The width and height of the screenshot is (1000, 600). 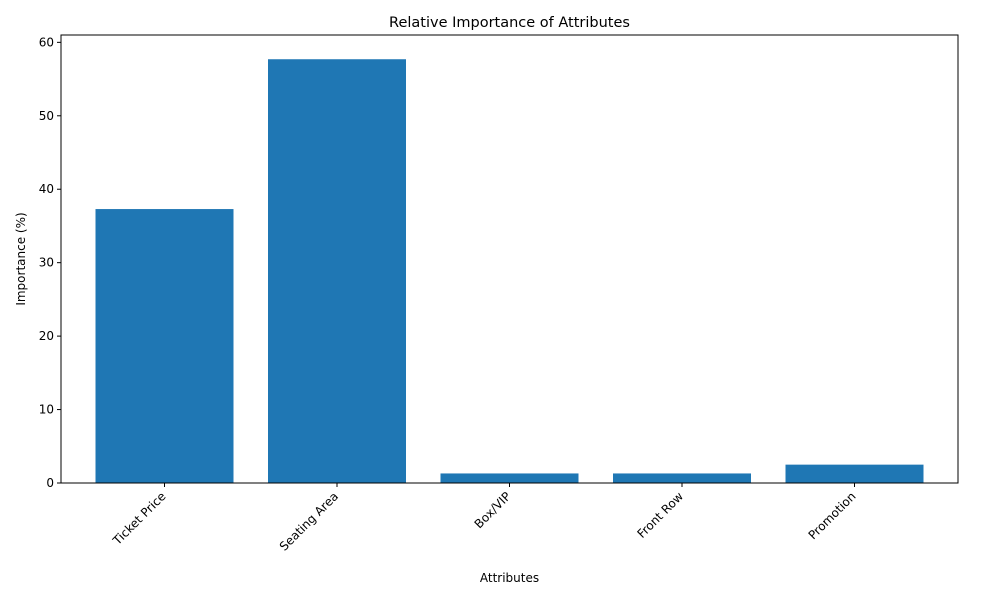 I want to click on x-tick-label: Seating Area, so click(x=309, y=521).